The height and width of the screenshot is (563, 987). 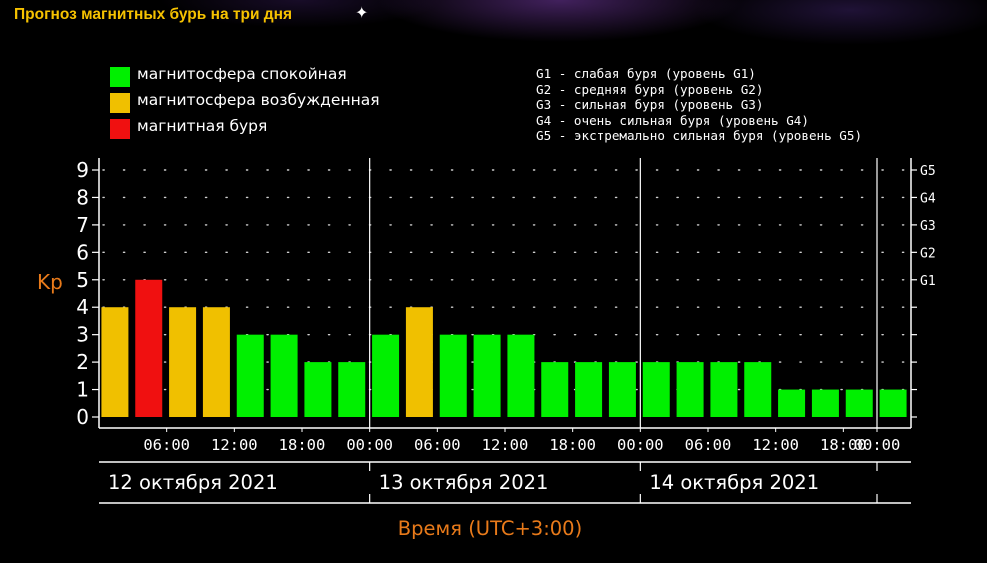 I want to click on g-level-label: G3, so click(x=928, y=226).